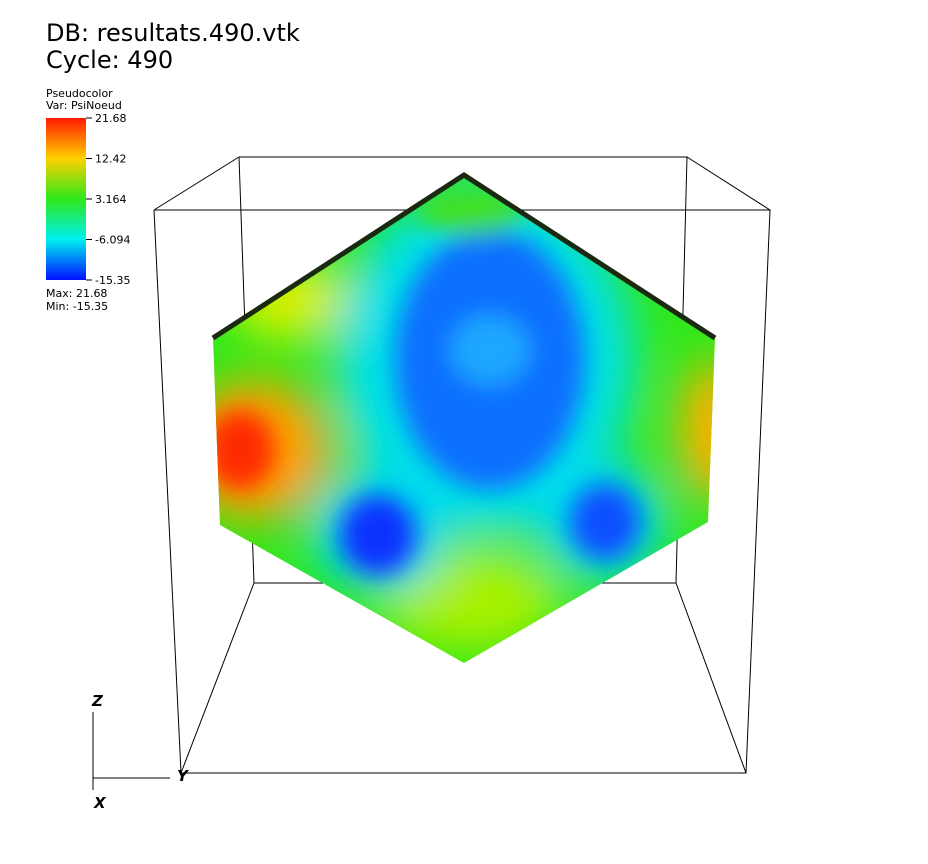 The width and height of the screenshot is (928, 864). Describe the element at coordinates (79, 93) in the screenshot. I see `legend-plot: Pseudocolor` at that location.